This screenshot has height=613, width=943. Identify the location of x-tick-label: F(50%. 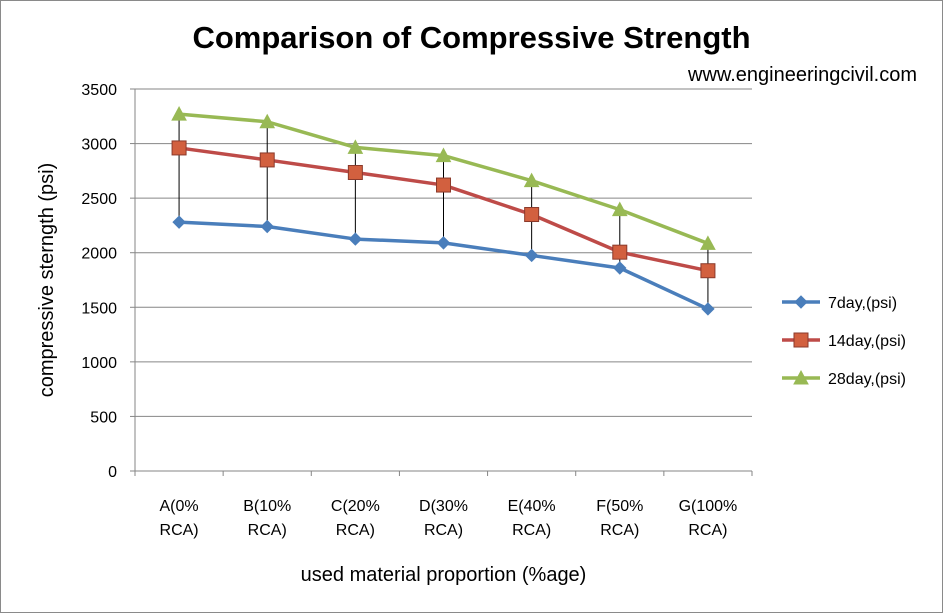
(619, 506).